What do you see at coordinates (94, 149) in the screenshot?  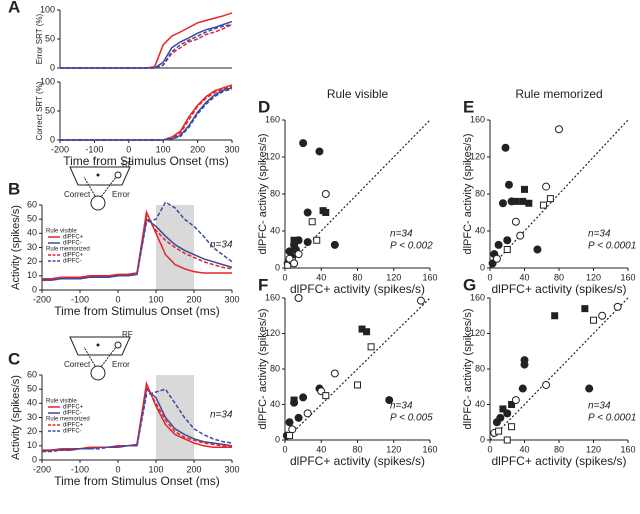 I see `x-tick-label: -100` at bounding box center [94, 149].